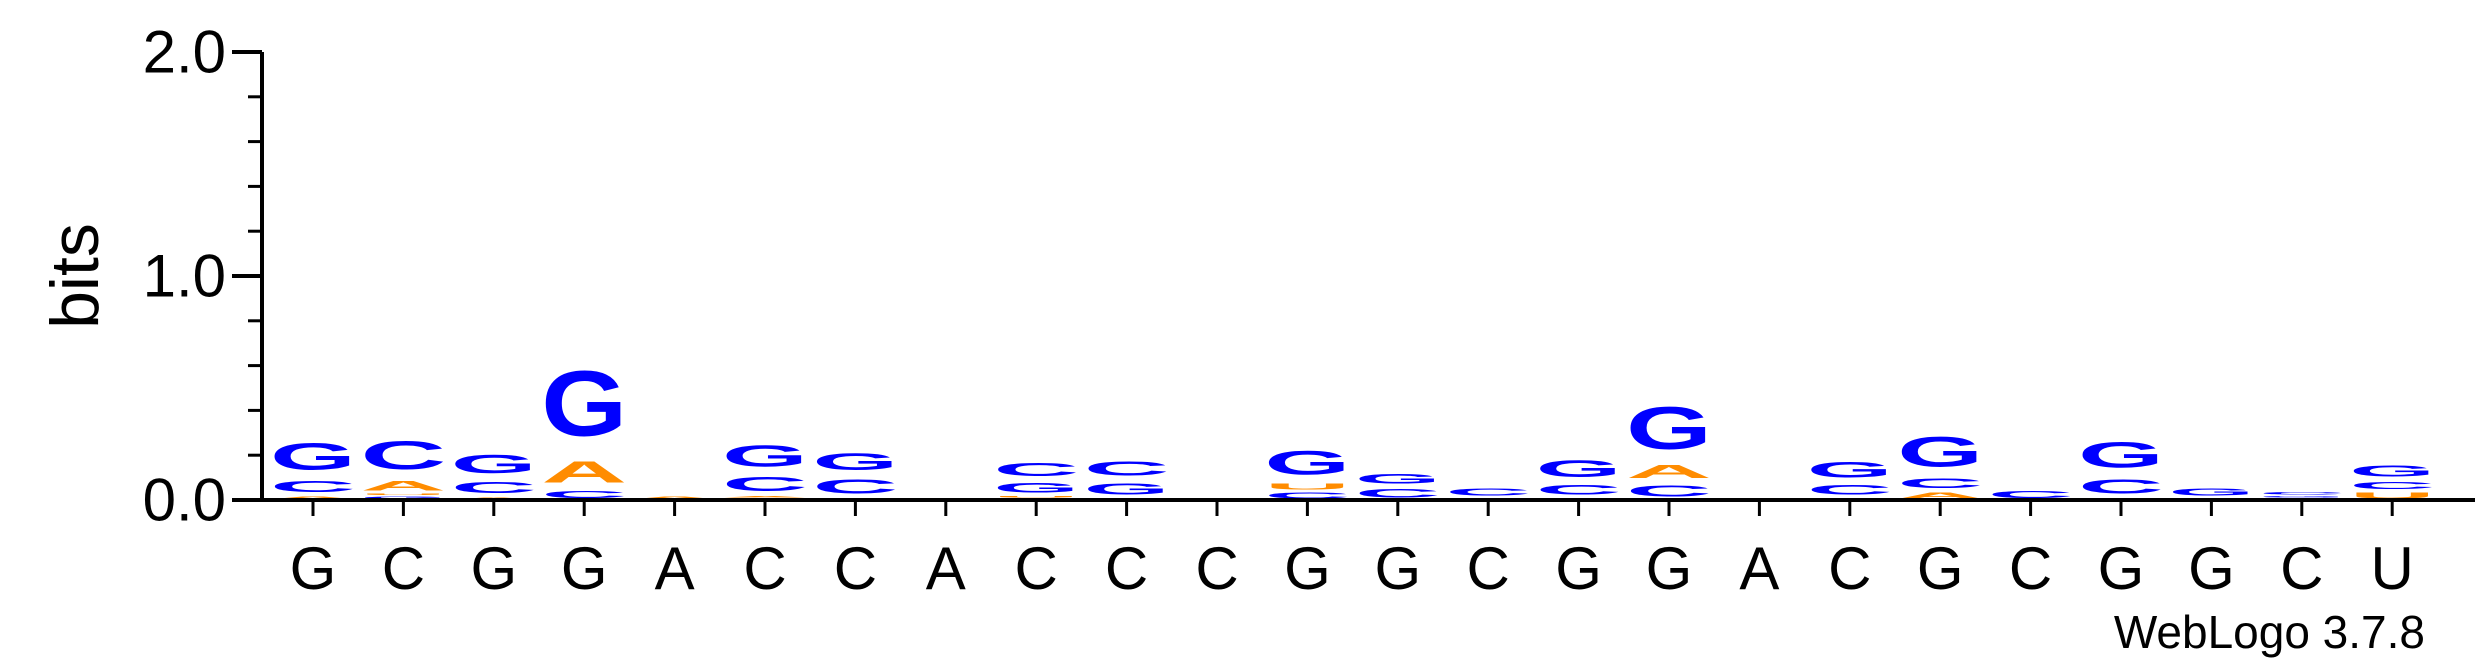 The width and height of the screenshot is (2475, 667). What do you see at coordinates (184, 500) in the screenshot?
I see `y-tick-label: 0.0` at bounding box center [184, 500].